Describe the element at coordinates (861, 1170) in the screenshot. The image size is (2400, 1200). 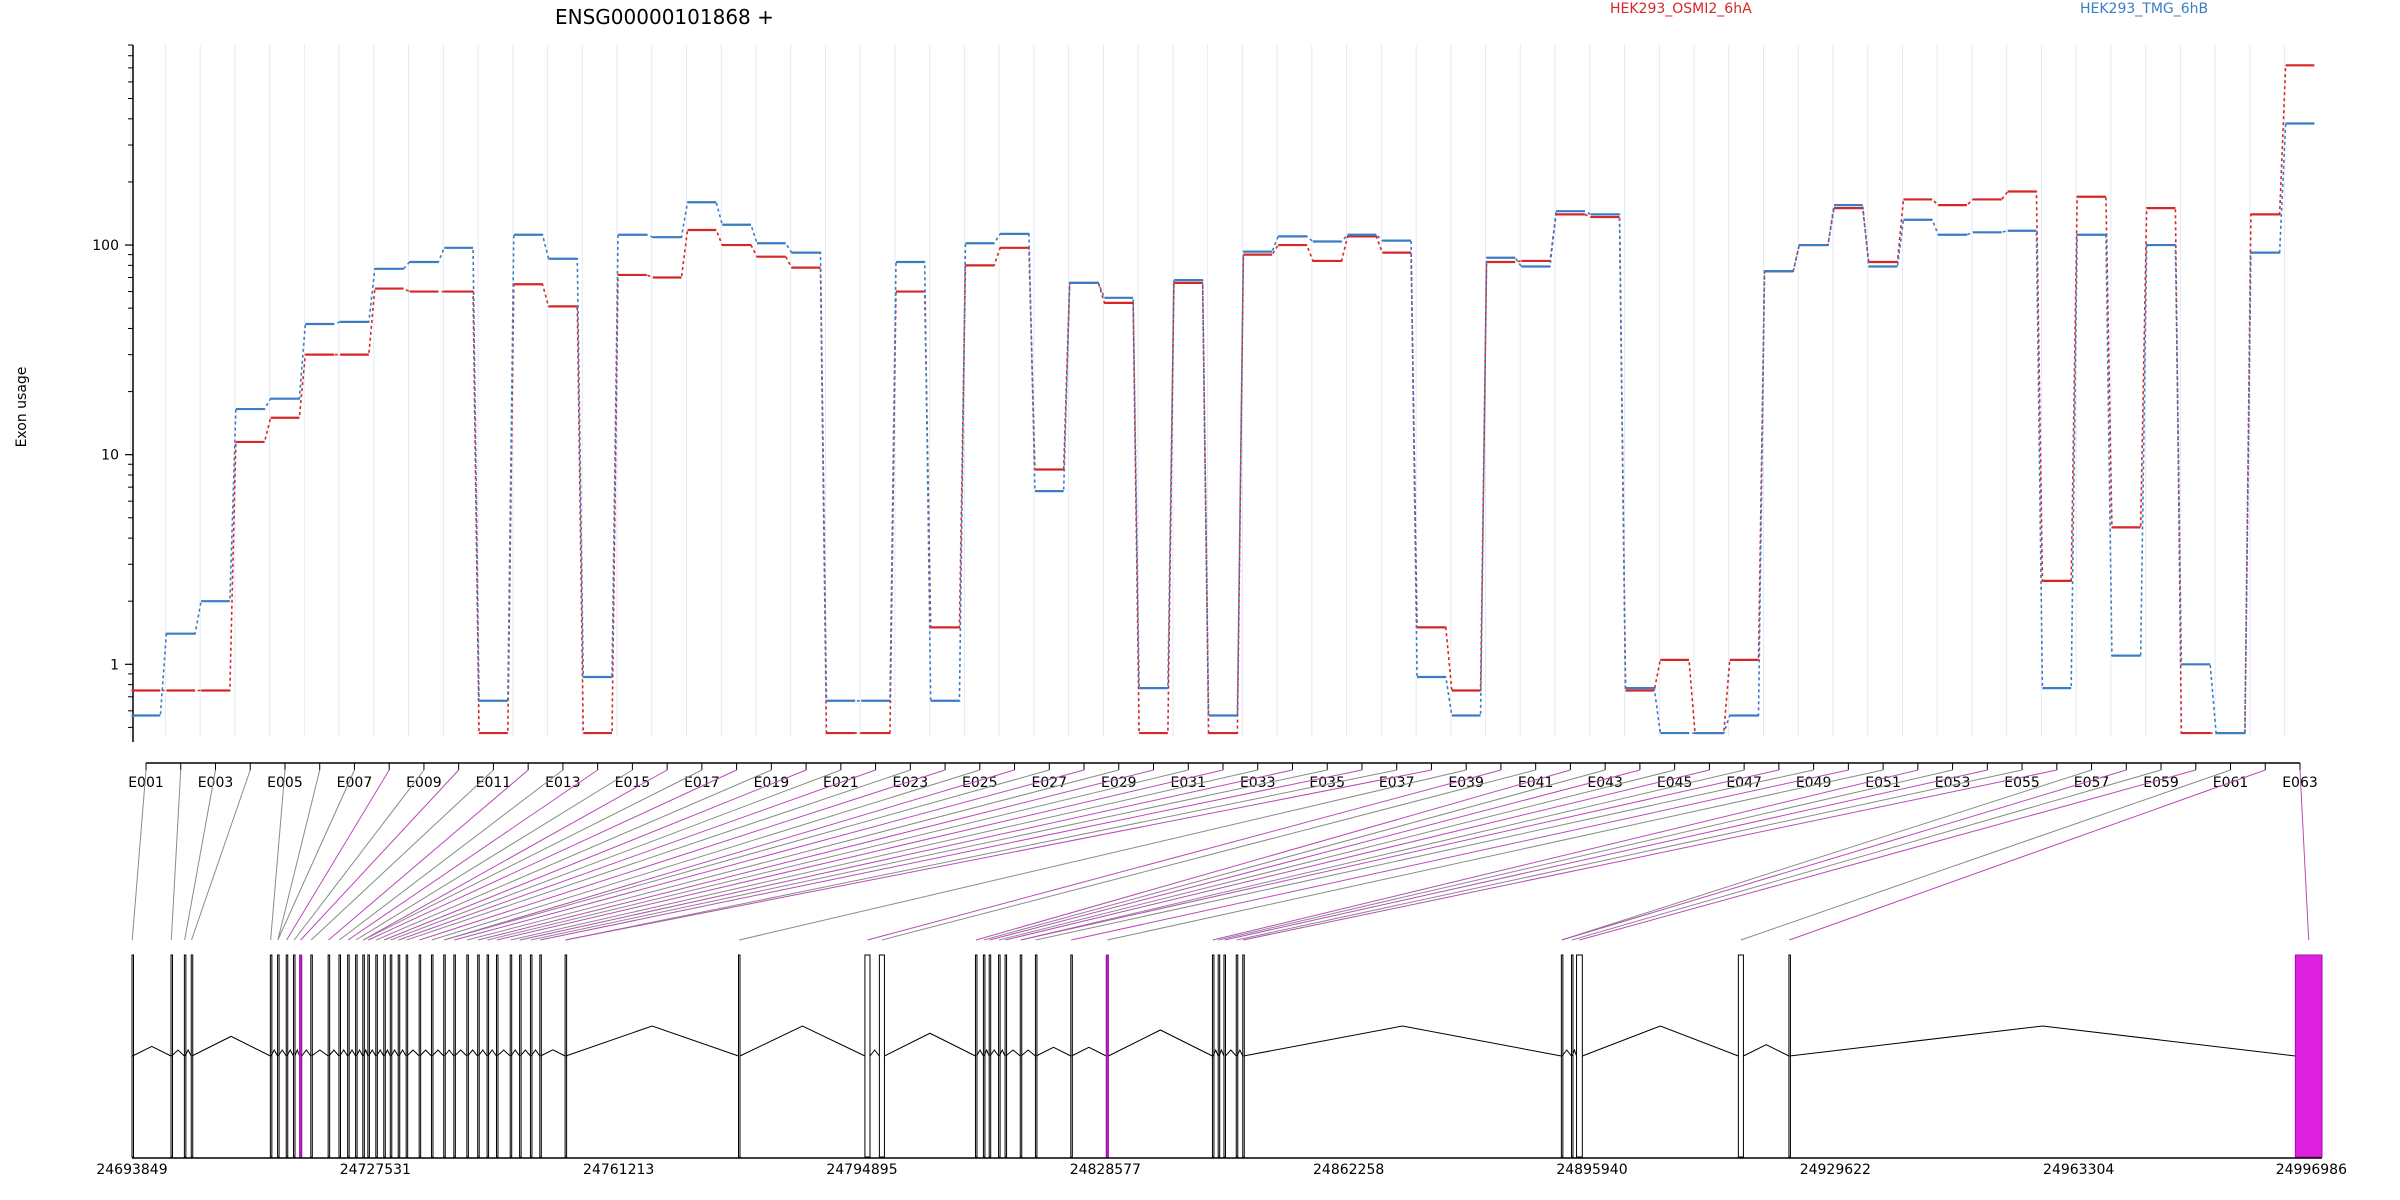
I see `genomic-tick-label: 24794895` at that location.